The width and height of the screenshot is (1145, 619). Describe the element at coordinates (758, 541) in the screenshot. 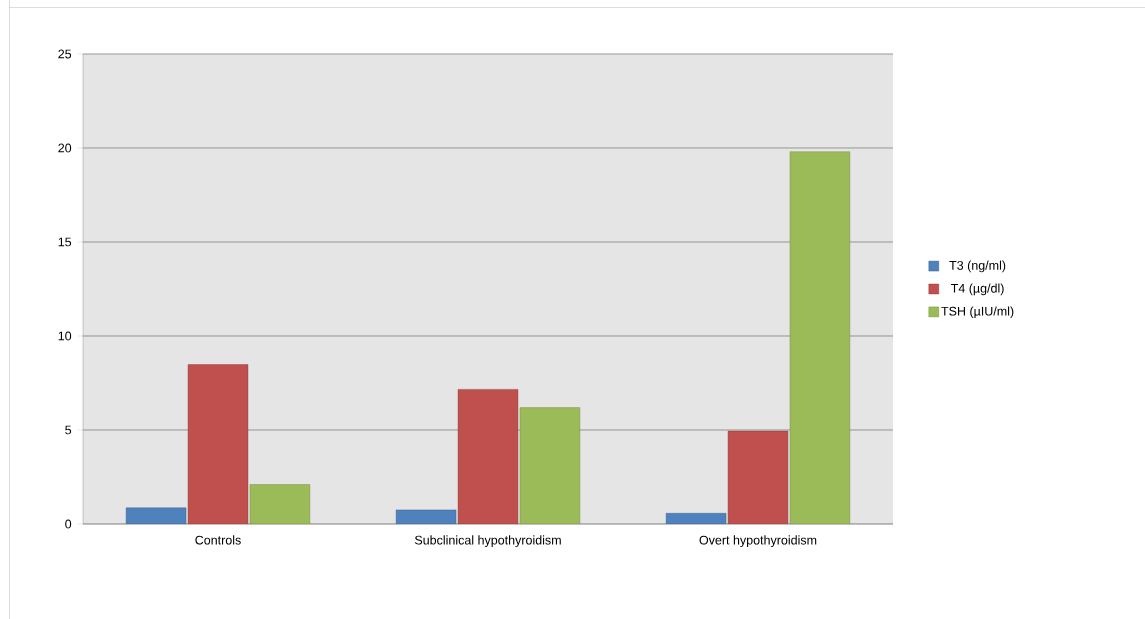

I see `x-tick-label: Overt hypothyroidism` at that location.